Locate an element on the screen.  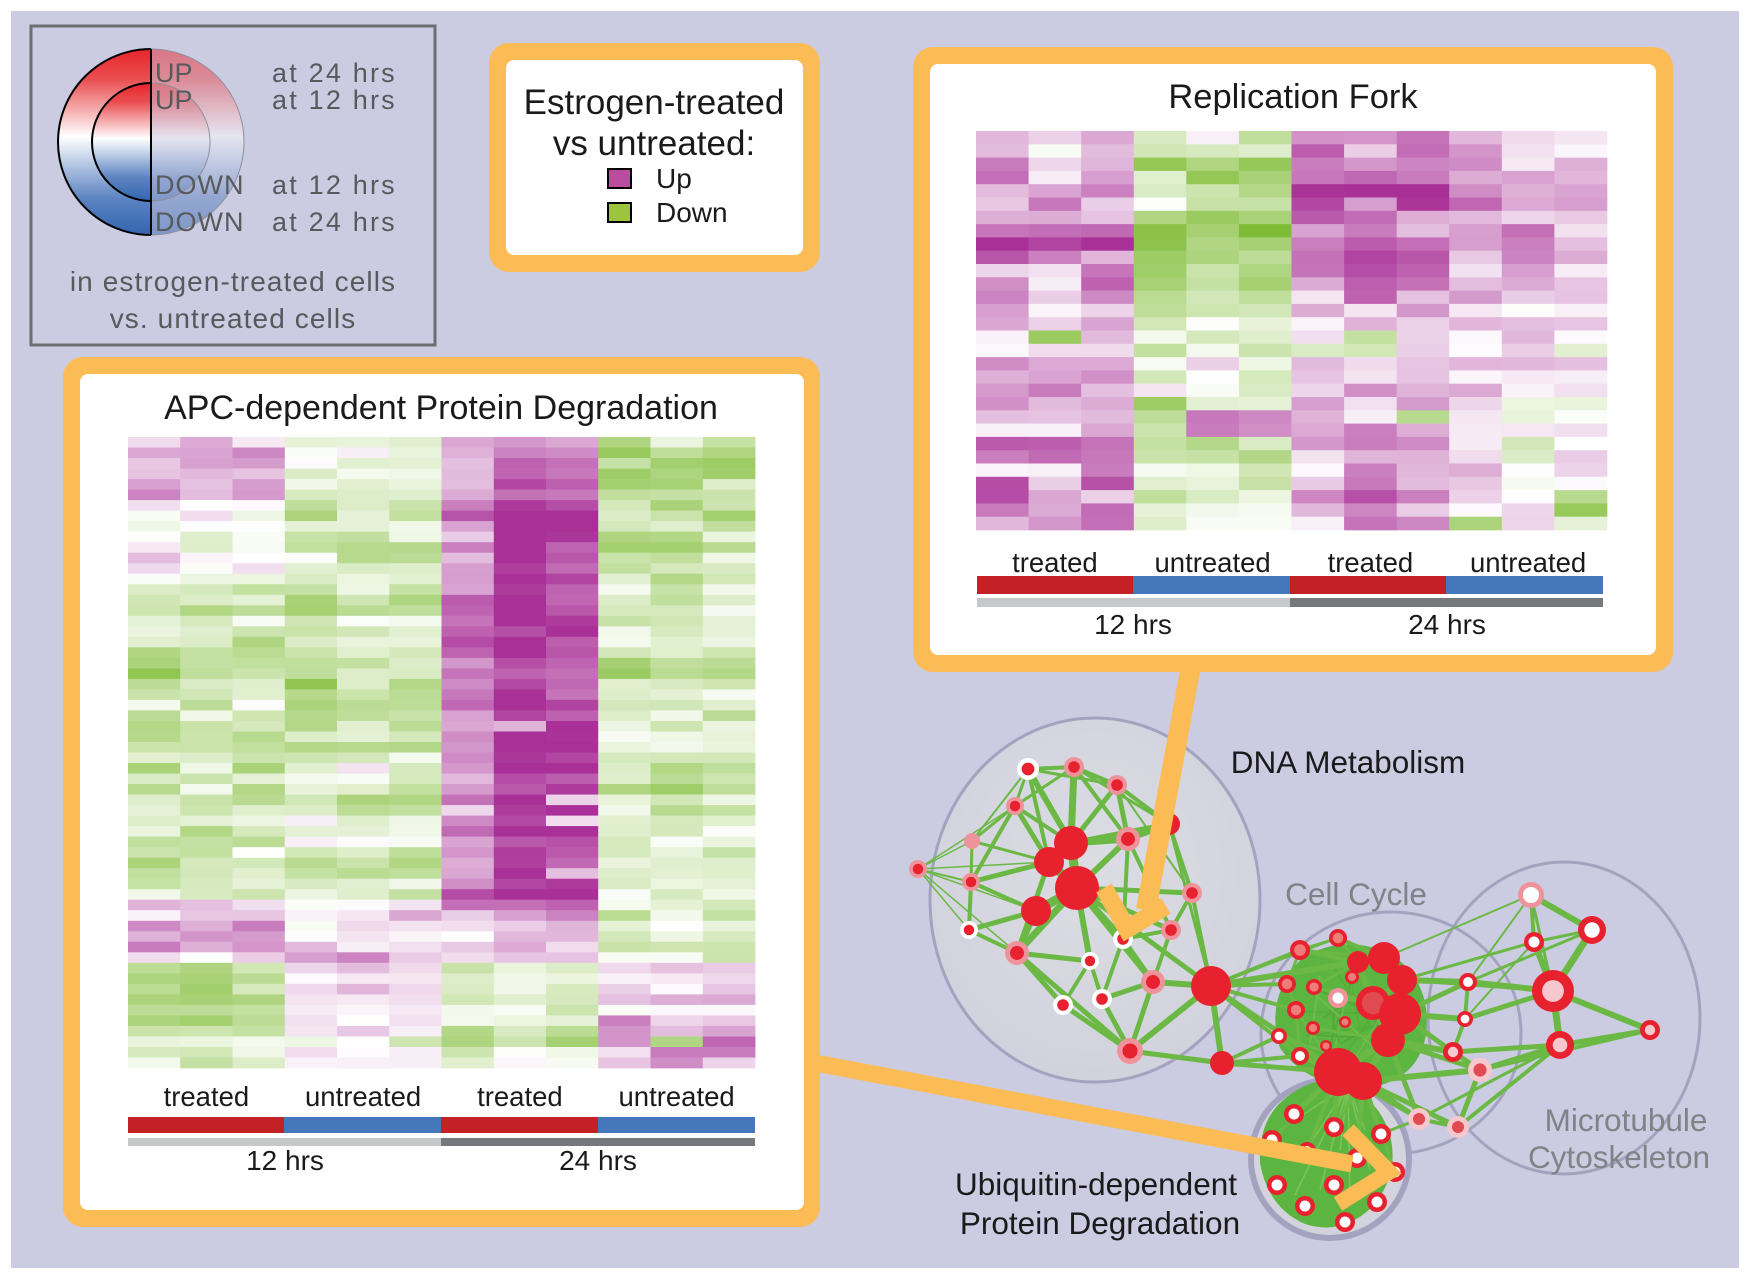
svg-text: Cell Cycle is located at coordinates (1356, 894).